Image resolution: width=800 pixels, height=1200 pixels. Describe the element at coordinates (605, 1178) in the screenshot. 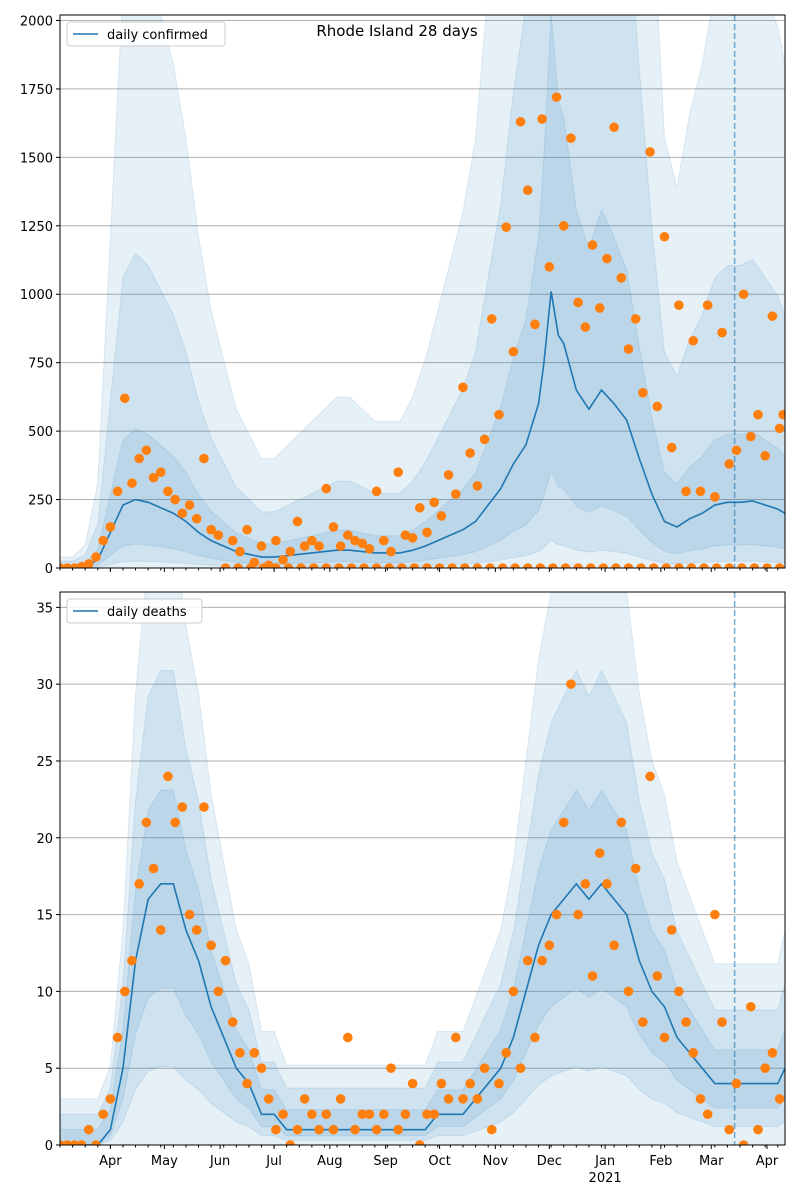

I see `x-year-label: 2021` at that location.